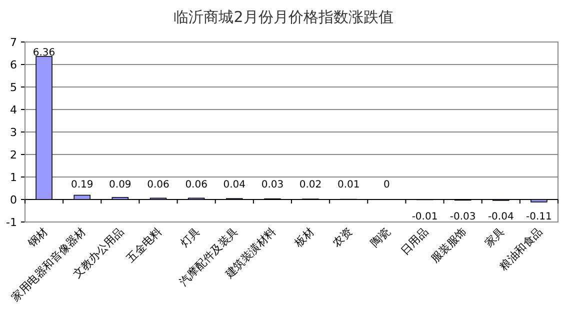 This screenshot has height=332, width=567. Describe the element at coordinates (13, 42) in the screenshot. I see `y-tick-label: 7` at that location.